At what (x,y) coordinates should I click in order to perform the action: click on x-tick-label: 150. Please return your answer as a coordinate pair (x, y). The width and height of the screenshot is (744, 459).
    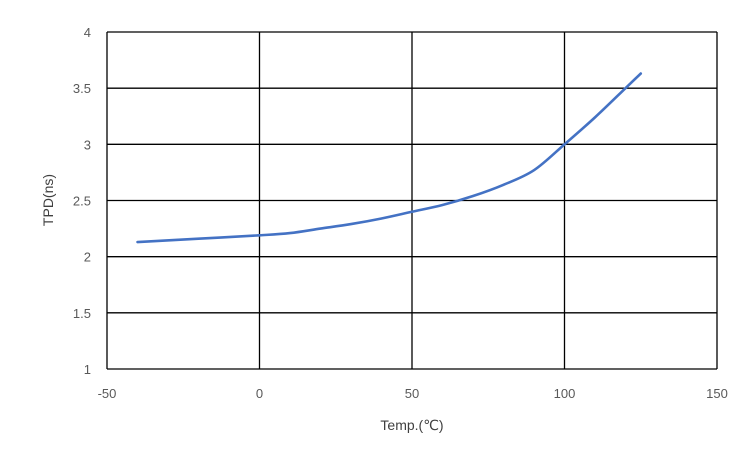
    Looking at the image, I should click on (717, 393).